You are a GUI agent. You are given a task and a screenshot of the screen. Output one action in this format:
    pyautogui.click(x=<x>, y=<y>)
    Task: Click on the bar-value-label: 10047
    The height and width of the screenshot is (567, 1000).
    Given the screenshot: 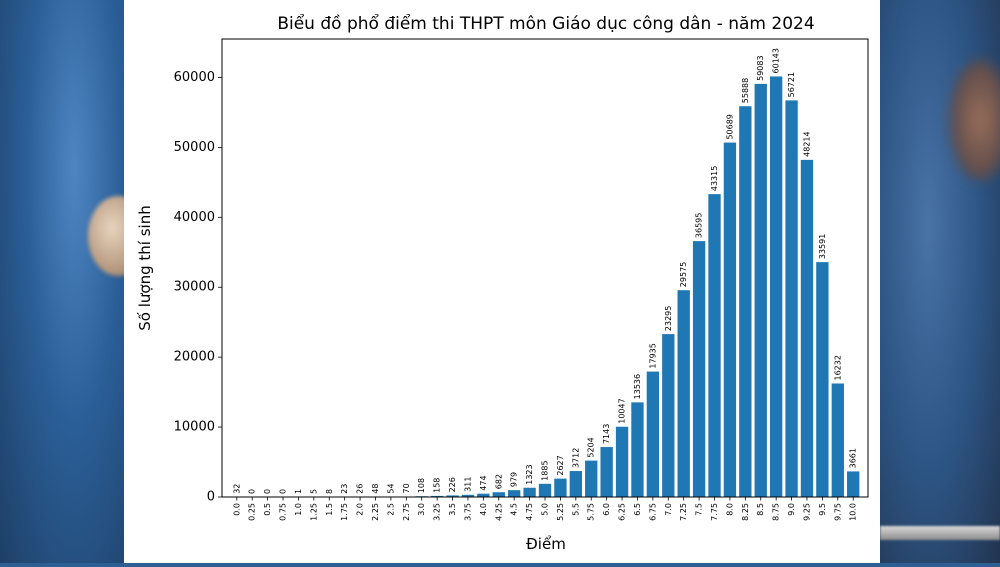 What is the action you would take?
    pyautogui.click(x=622, y=410)
    